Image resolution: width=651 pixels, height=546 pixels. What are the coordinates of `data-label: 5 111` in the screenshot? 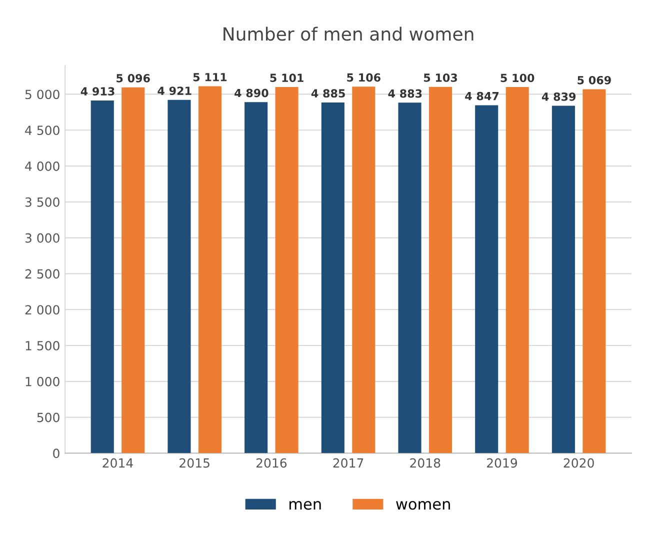 It's located at (210, 77).